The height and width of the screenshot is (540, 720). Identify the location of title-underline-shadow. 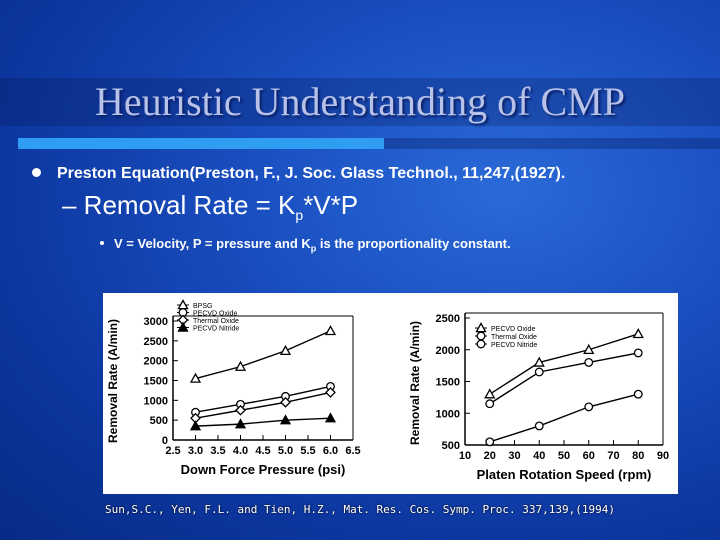
(552, 143).